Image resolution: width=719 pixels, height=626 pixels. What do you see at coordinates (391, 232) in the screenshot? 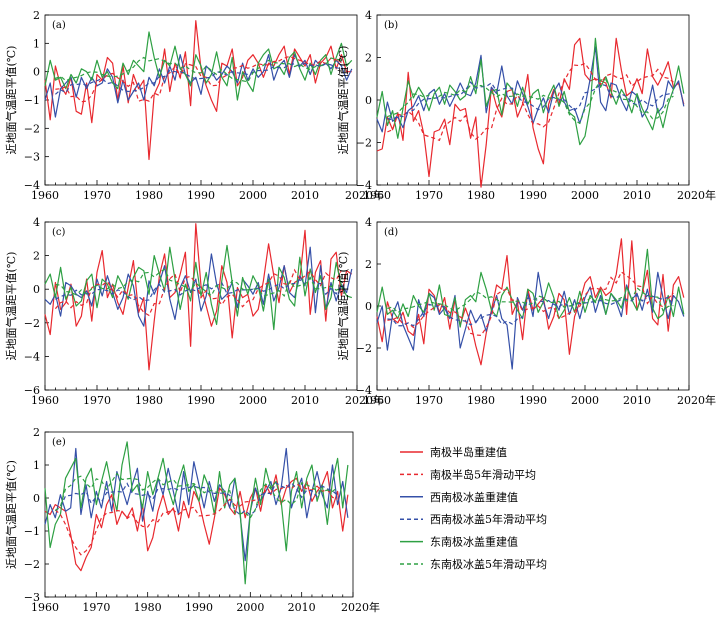
I see `panel-label: (d)` at bounding box center [391, 232].